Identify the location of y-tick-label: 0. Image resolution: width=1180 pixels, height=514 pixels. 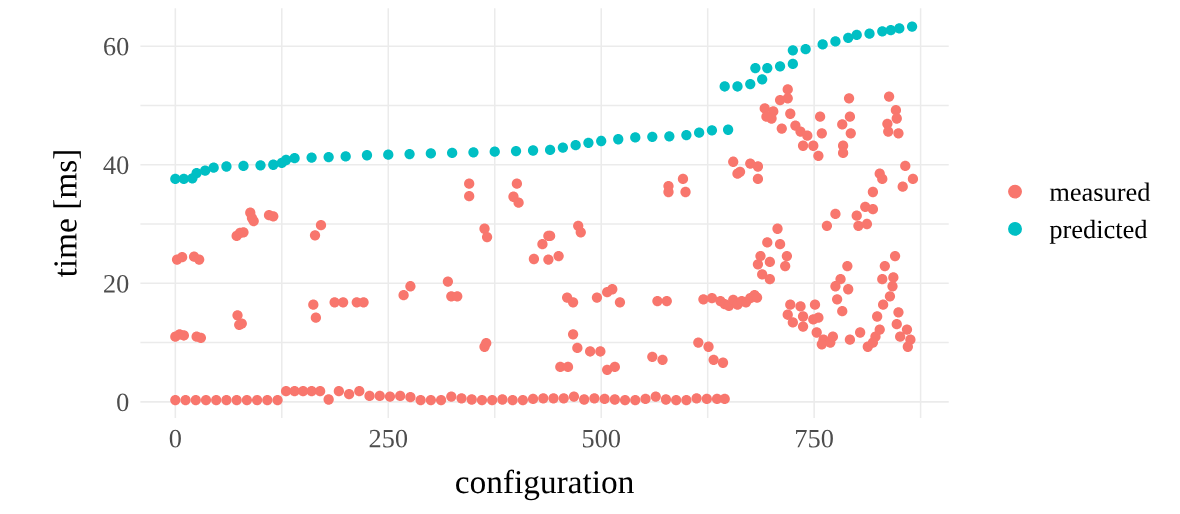
(123, 402).